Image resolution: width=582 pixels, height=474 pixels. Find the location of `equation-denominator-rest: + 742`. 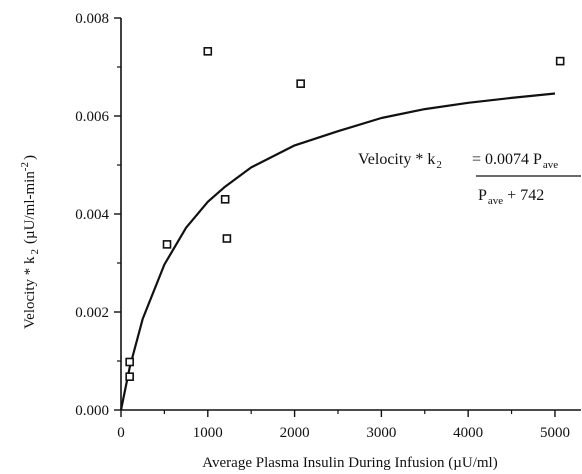

equation-denominator-rest: + 742 is located at coordinates (523, 195).